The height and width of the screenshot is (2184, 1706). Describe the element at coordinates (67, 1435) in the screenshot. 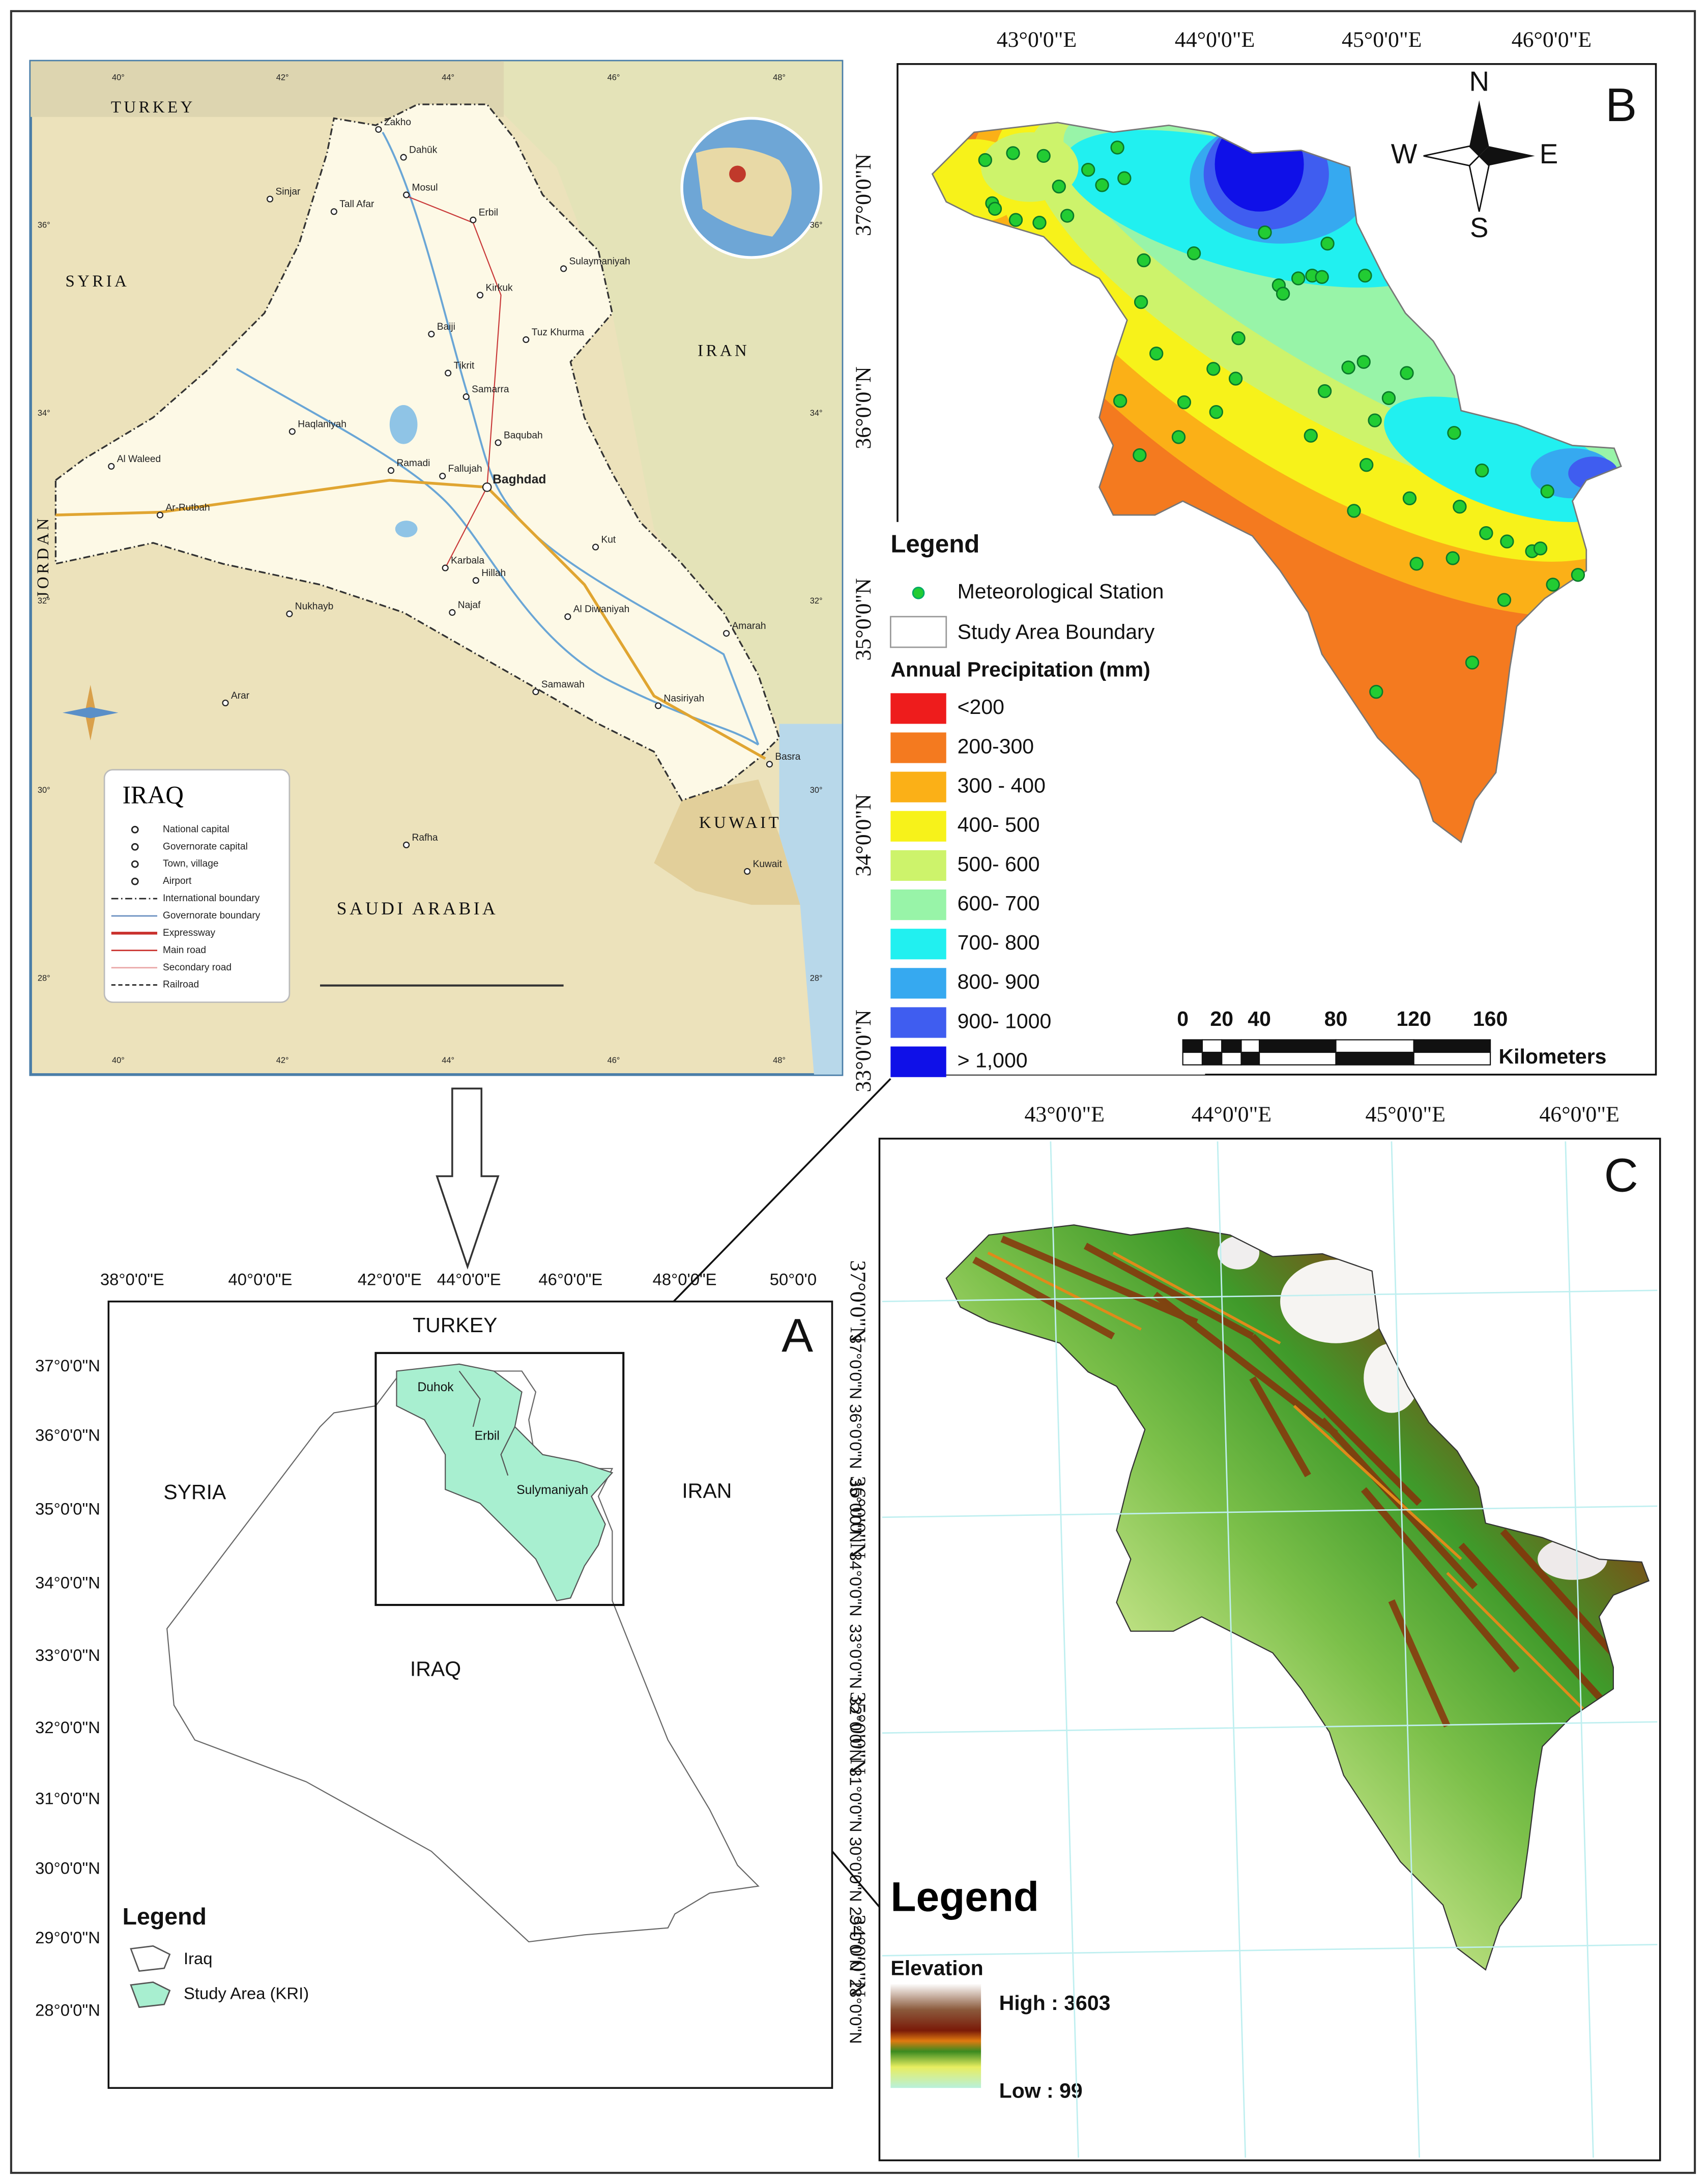

I see `lat-label: 36°0'0"N` at that location.